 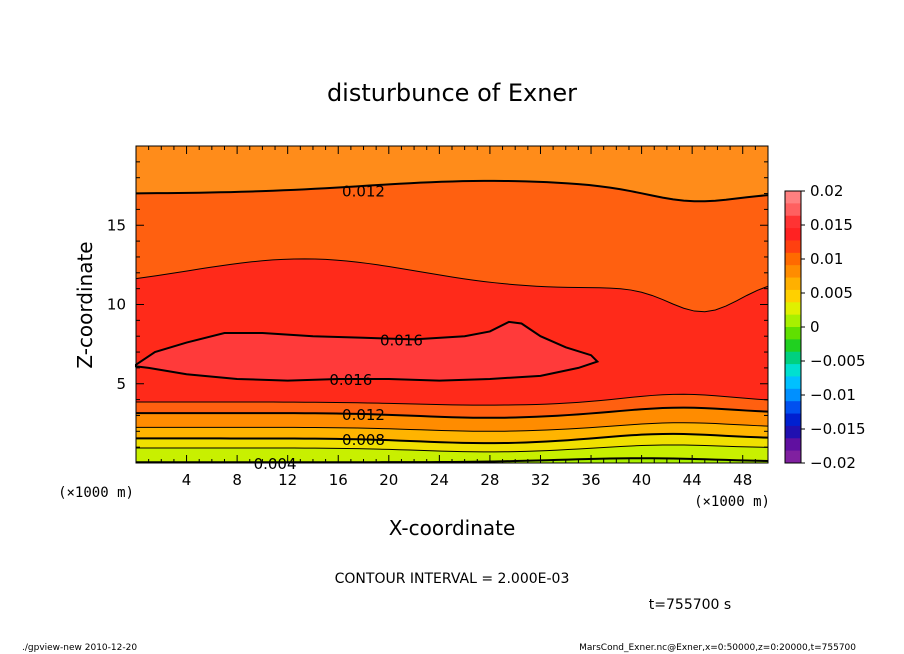 I want to click on contour-0.016, so click(x=367, y=351).